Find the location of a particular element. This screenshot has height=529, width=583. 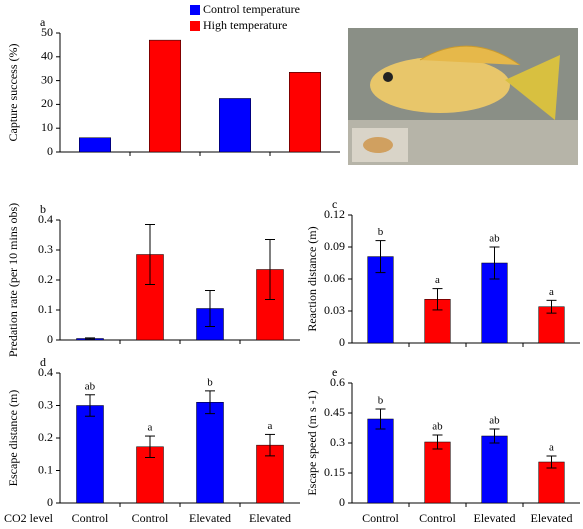

y-tick-label: 50 is located at coordinates (47, 32).